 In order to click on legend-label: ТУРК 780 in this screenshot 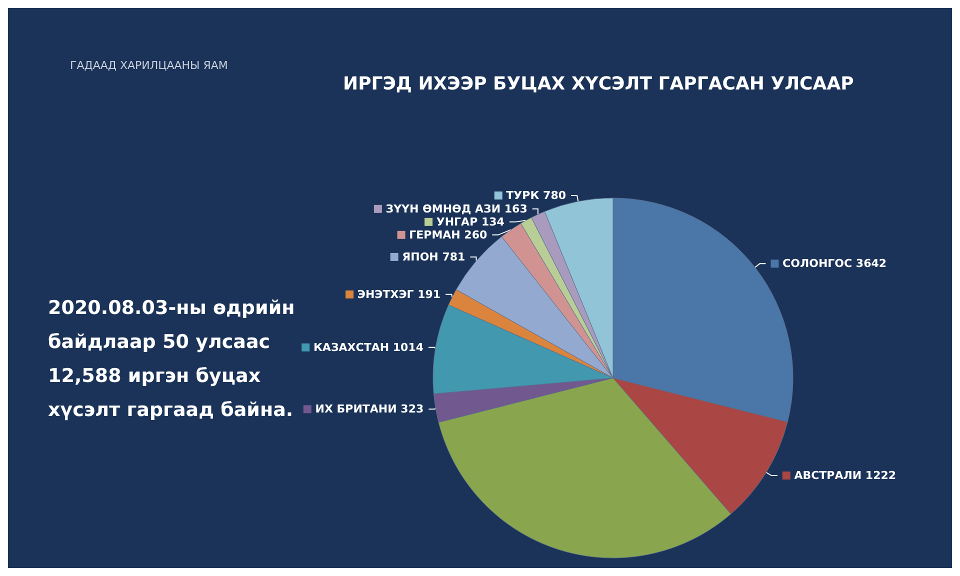, I will do `click(534, 195)`.